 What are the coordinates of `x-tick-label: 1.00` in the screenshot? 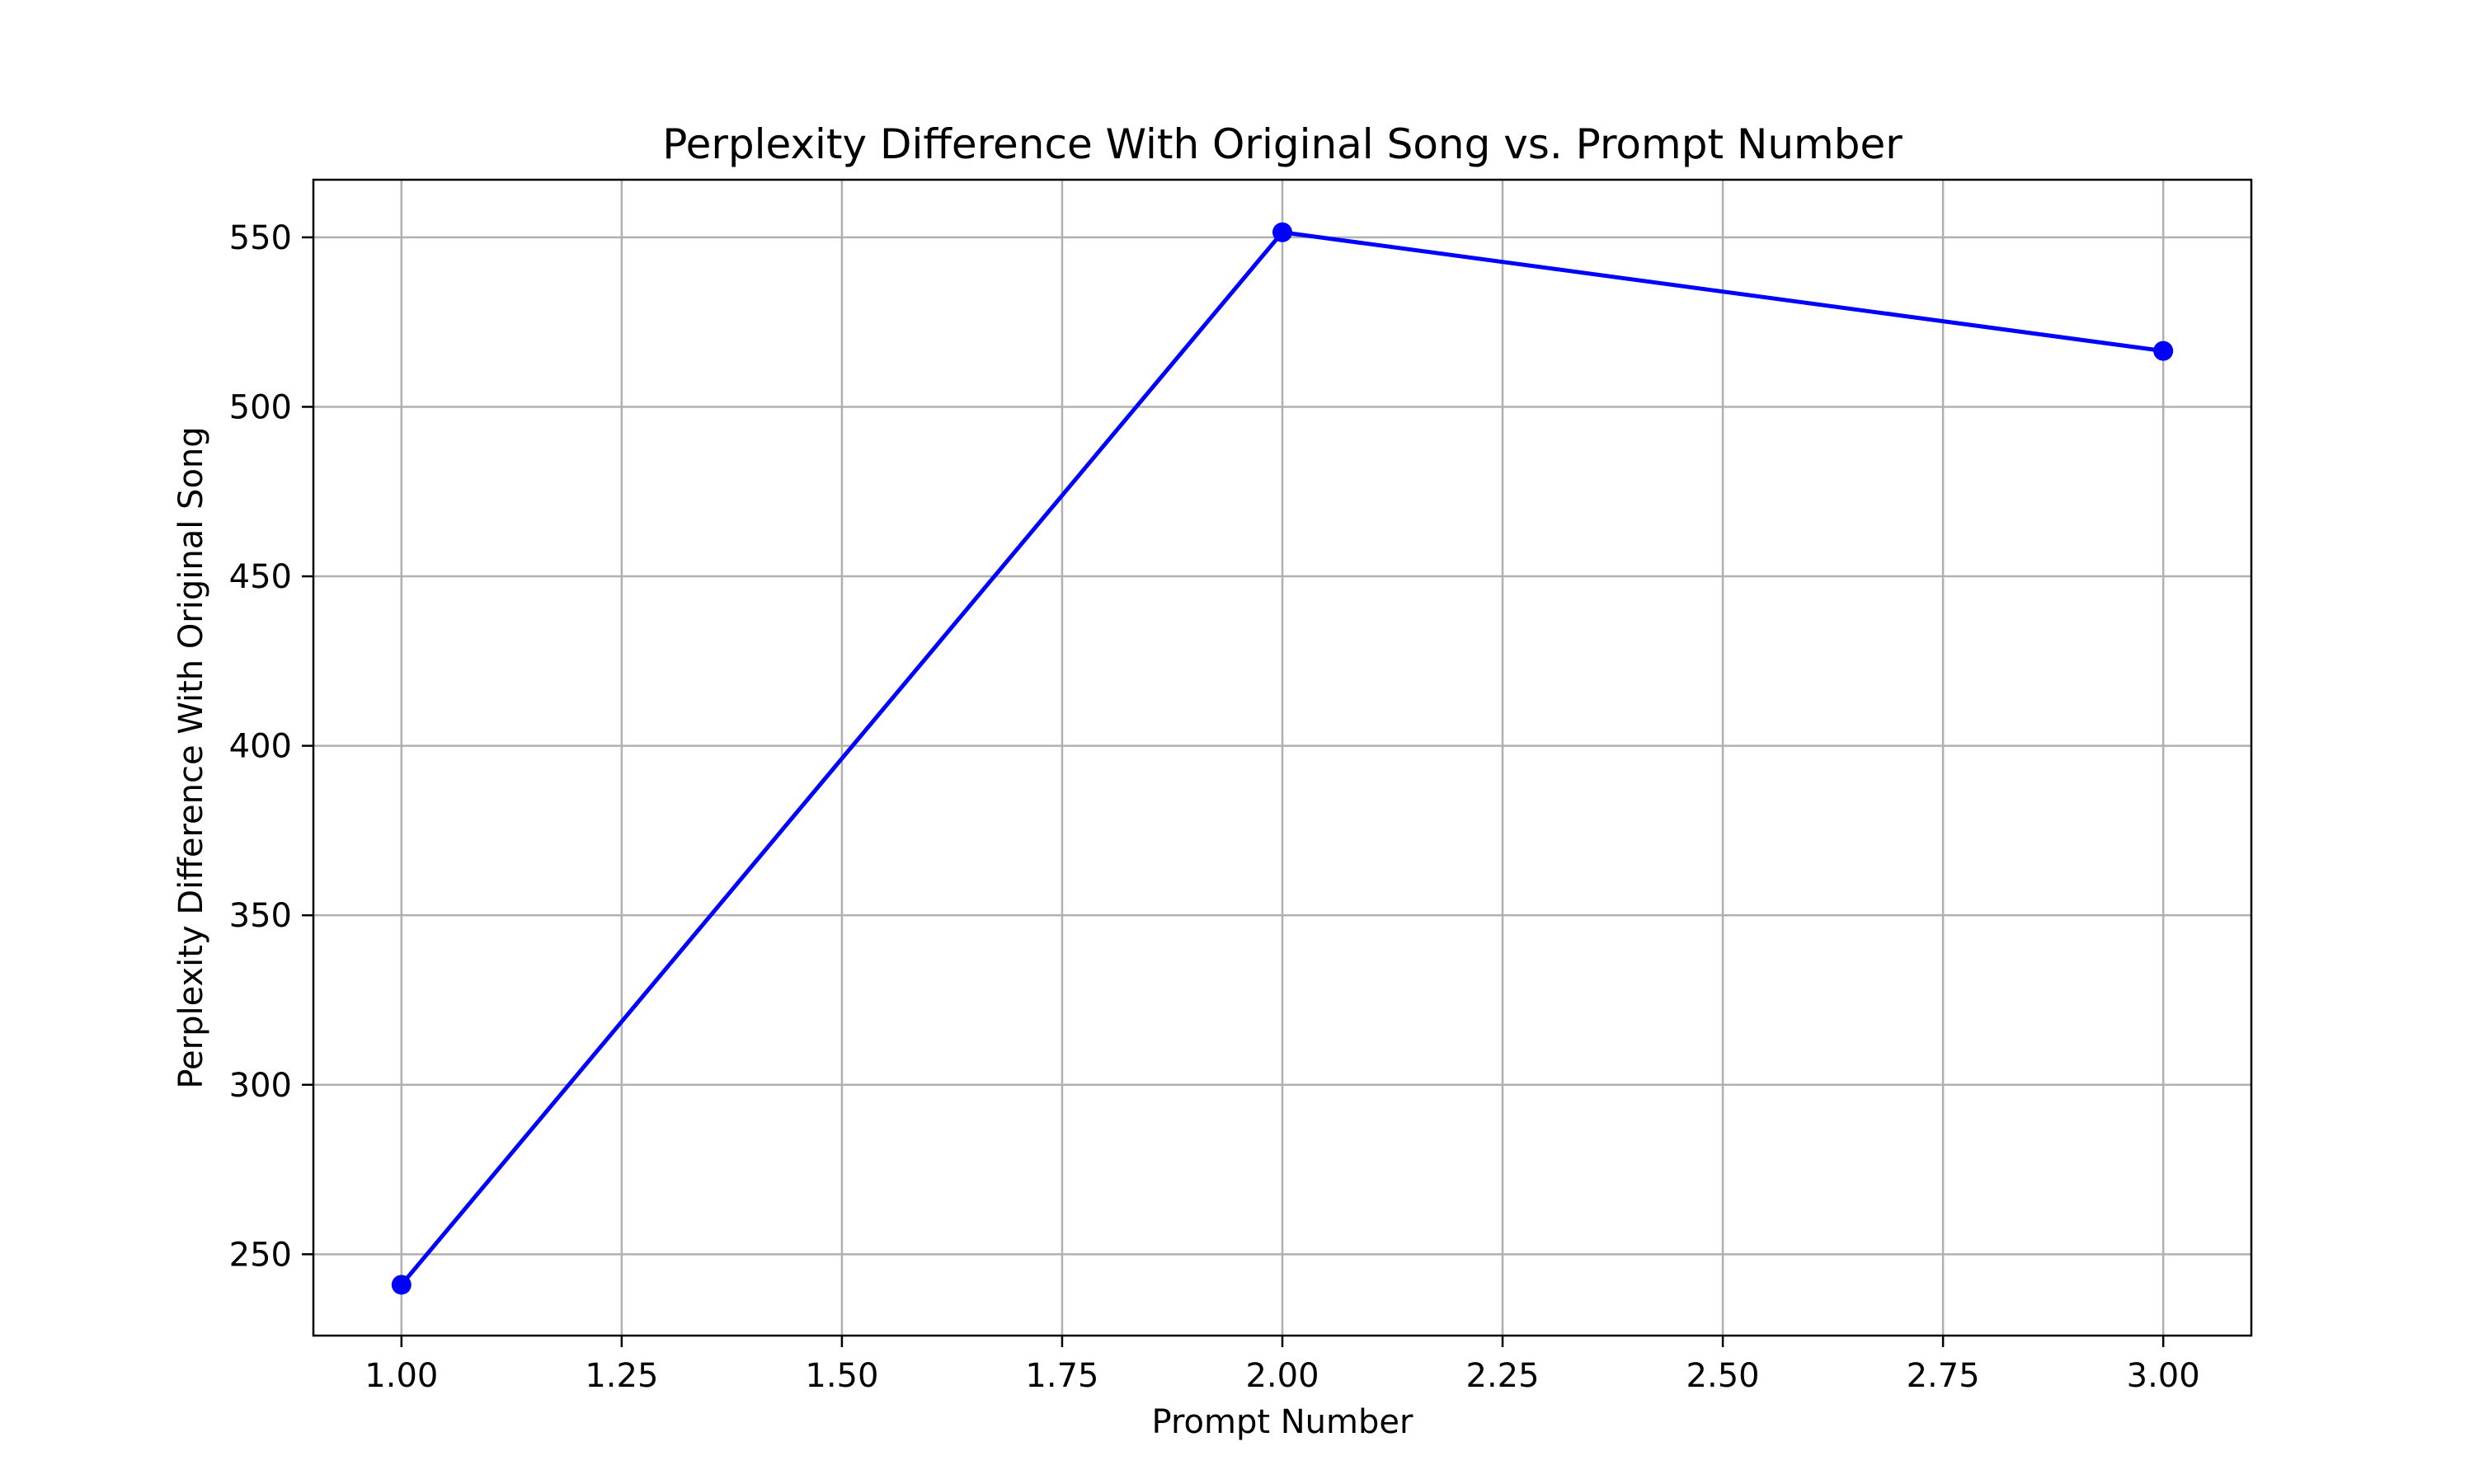 It's located at (401, 1376).